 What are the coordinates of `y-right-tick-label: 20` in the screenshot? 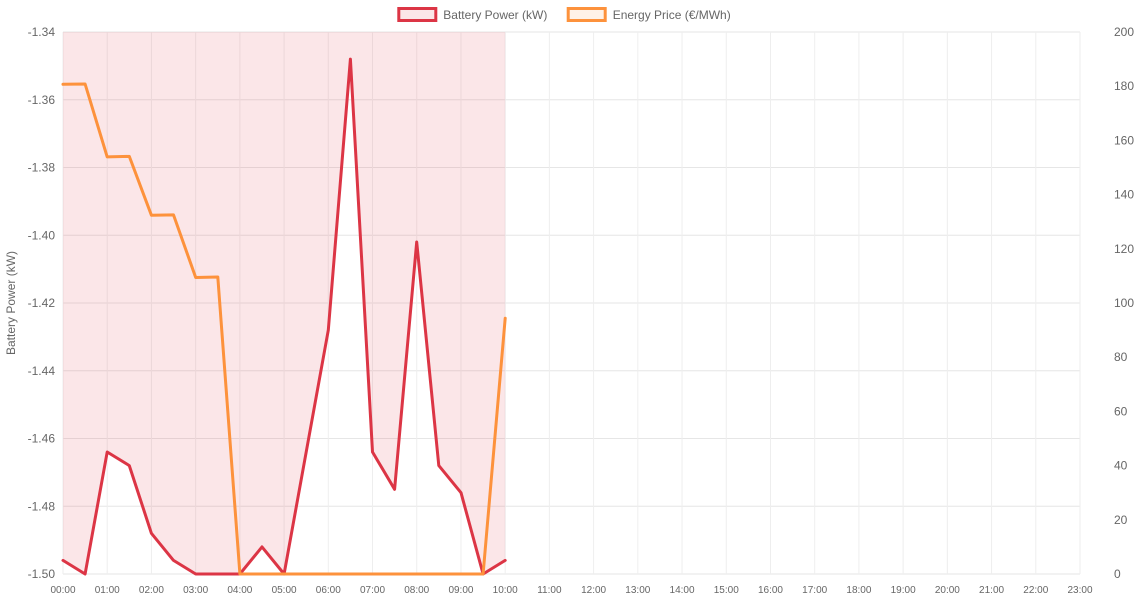 It's located at (1121, 520).